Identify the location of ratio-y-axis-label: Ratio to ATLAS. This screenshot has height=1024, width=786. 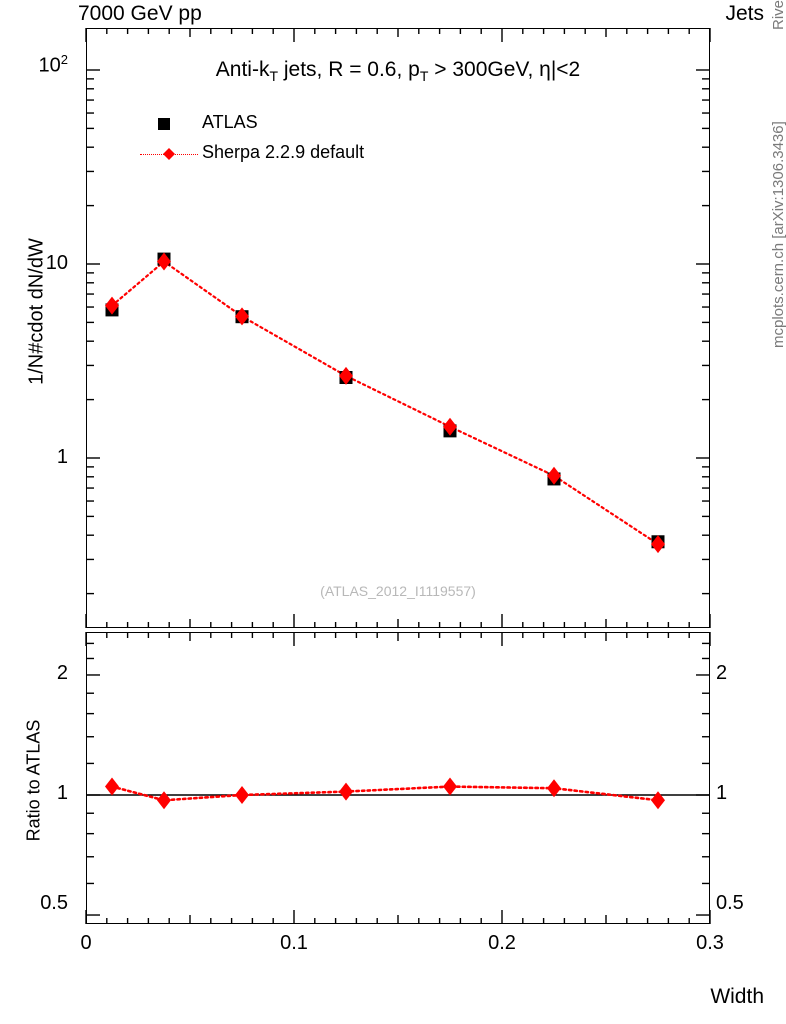
(33, 780).